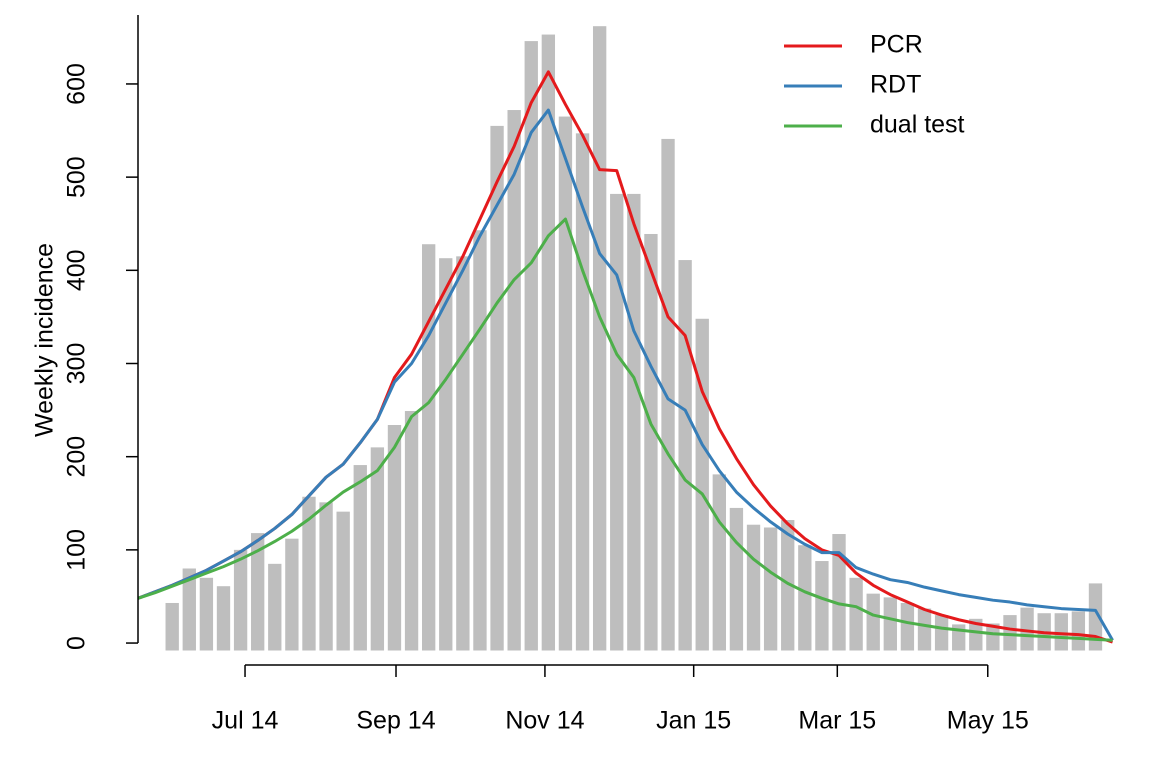 This screenshot has width=1150, height=760. I want to click on x-tick-label: Jul 14, so click(245, 721).